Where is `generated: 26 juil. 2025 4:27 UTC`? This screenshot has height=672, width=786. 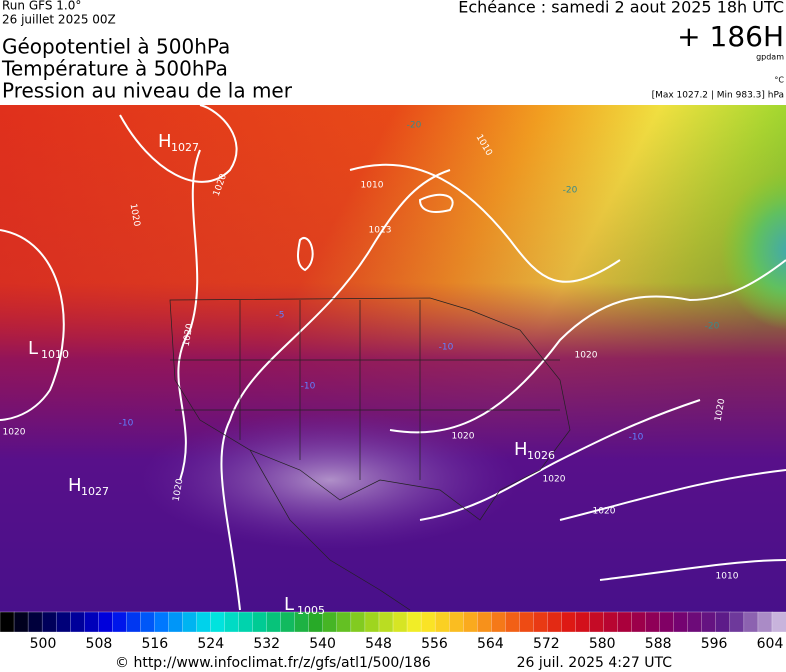
generated: 26 juil. 2025 4:27 UTC is located at coordinates (595, 663).